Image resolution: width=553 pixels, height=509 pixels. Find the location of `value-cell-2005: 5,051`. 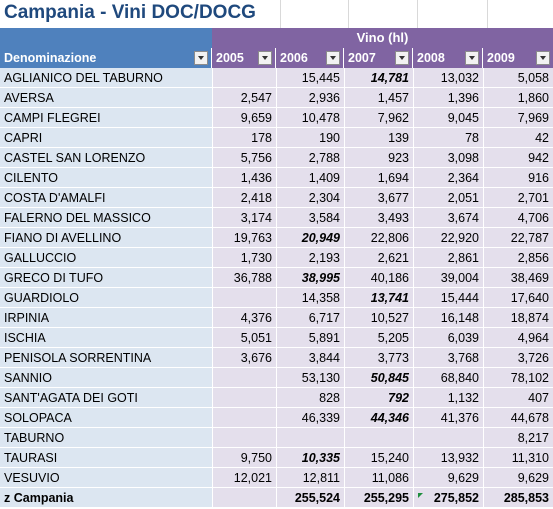

value-cell-2005: 5,051 is located at coordinates (244, 338).